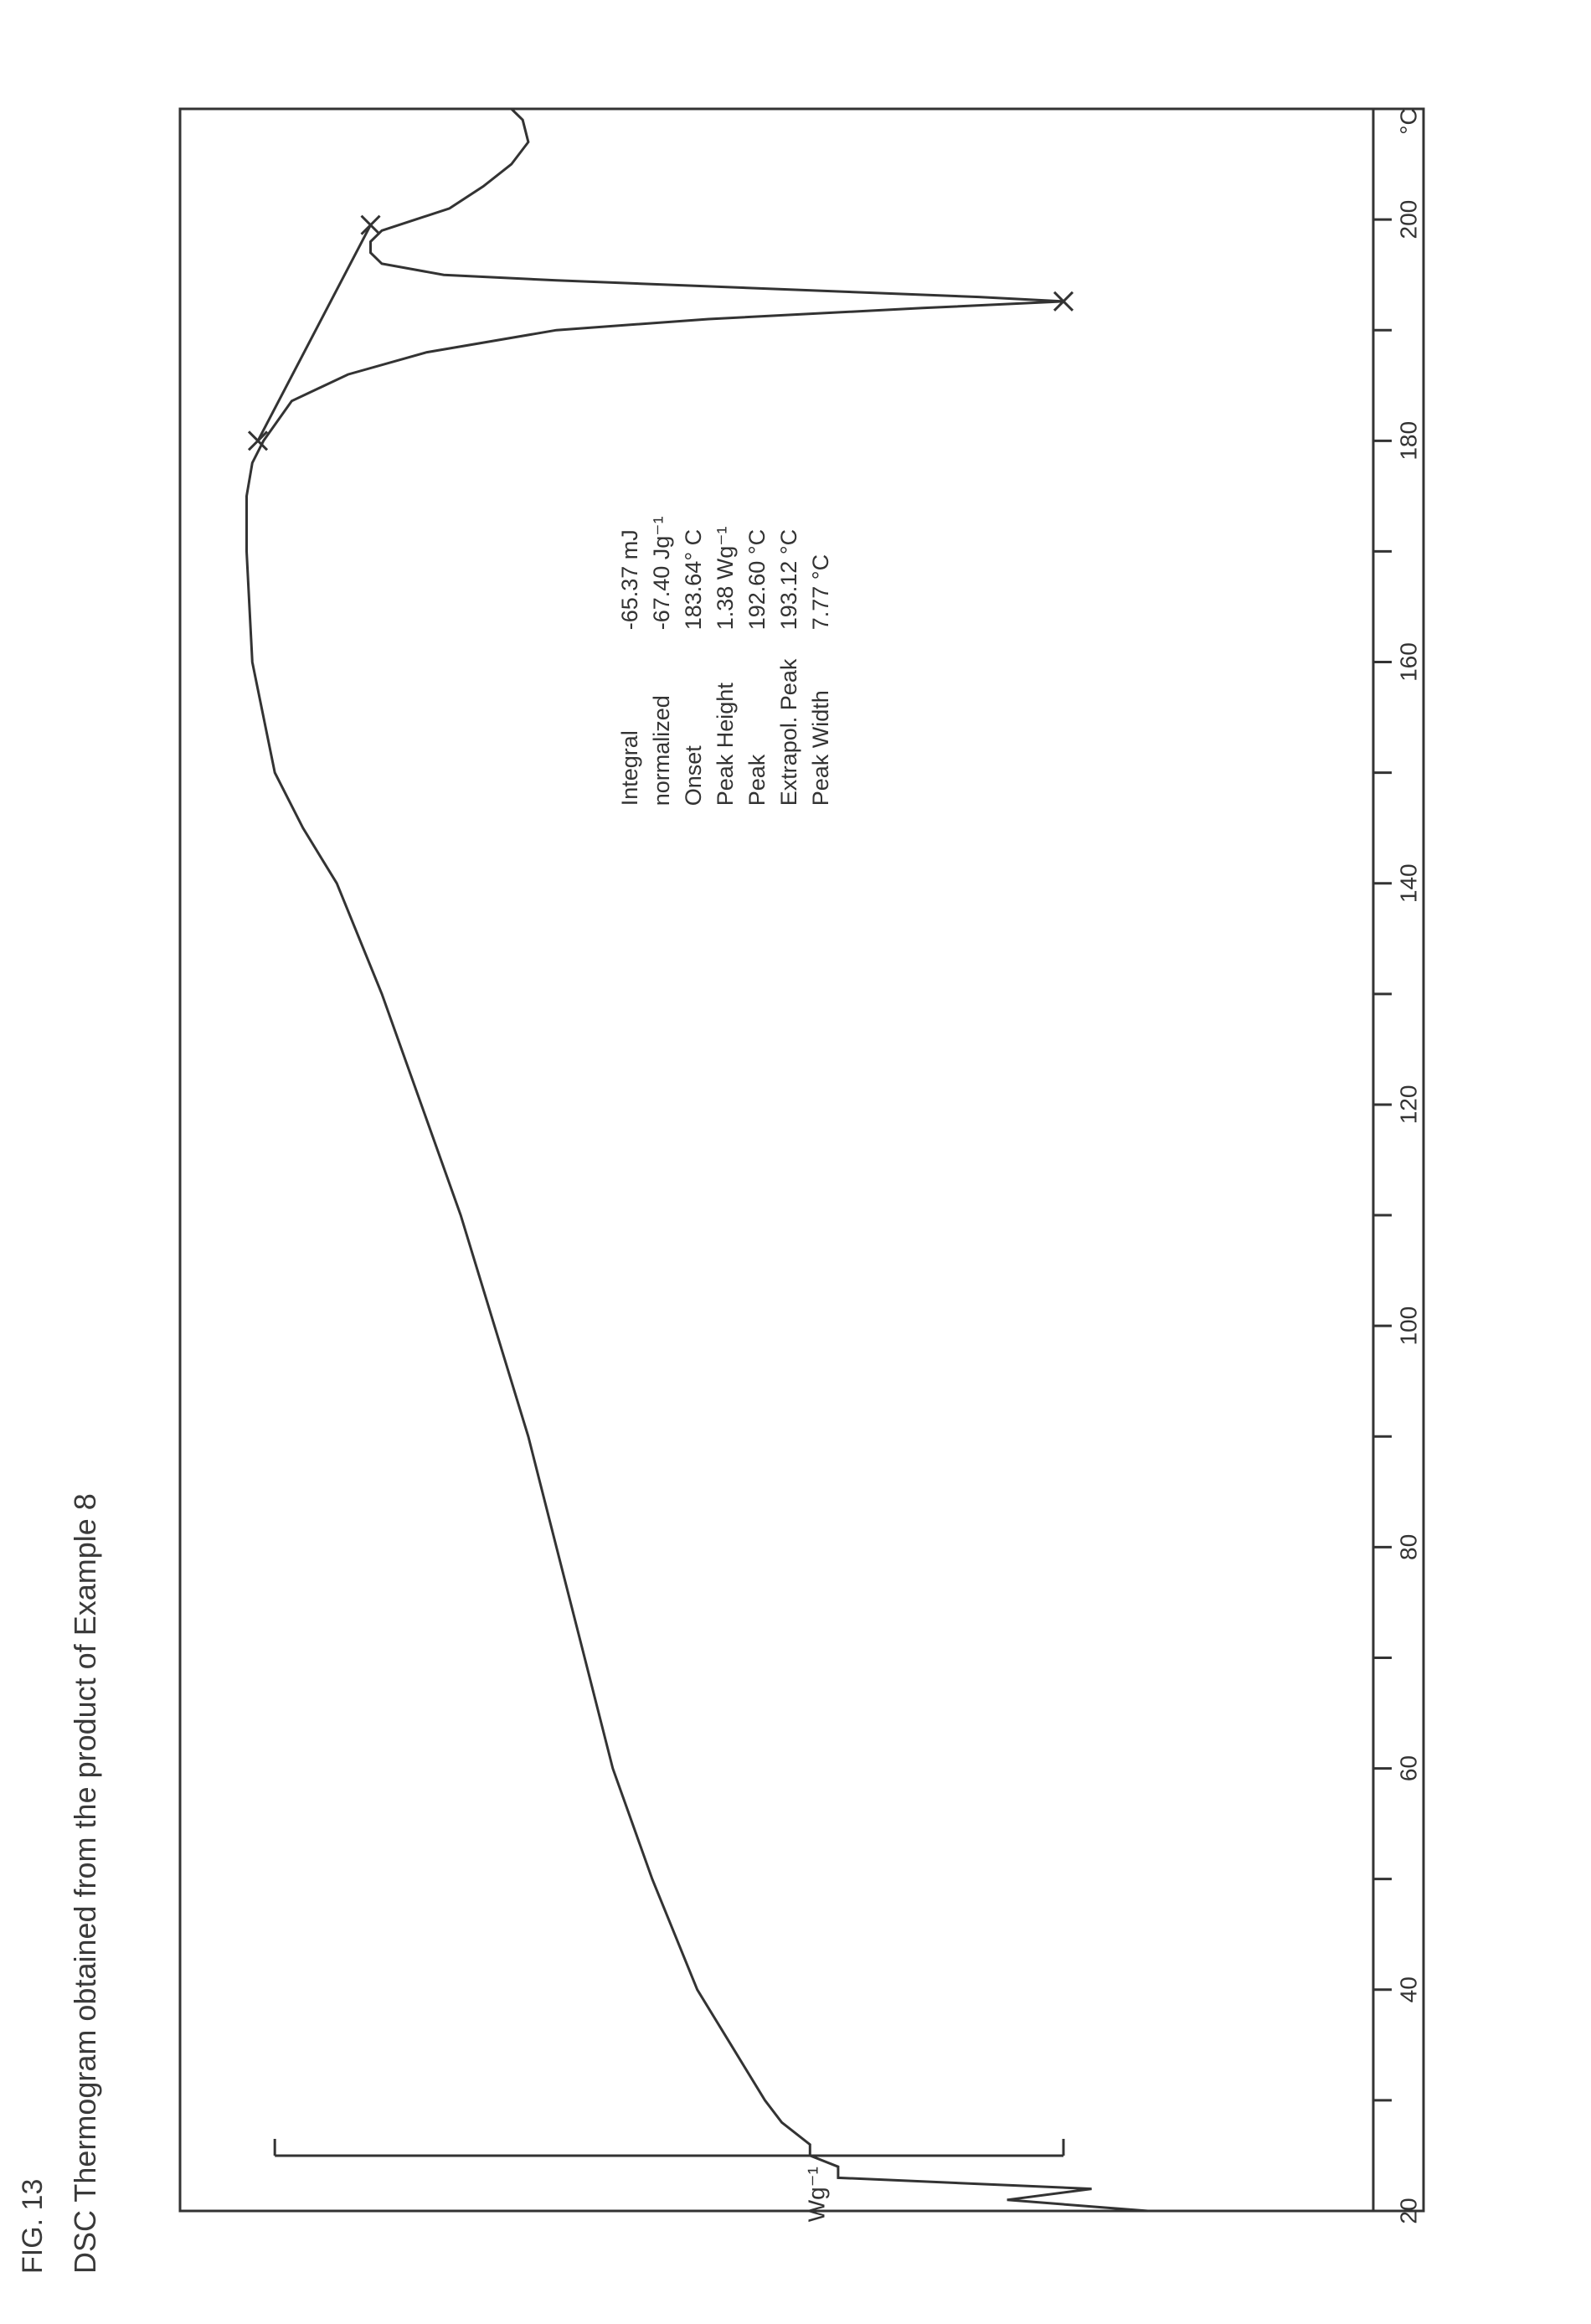 The width and height of the screenshot is (1591, 2324). Describe the element at coordinates (660, 332) in the screenshot. I see `peak-markers` at that location.